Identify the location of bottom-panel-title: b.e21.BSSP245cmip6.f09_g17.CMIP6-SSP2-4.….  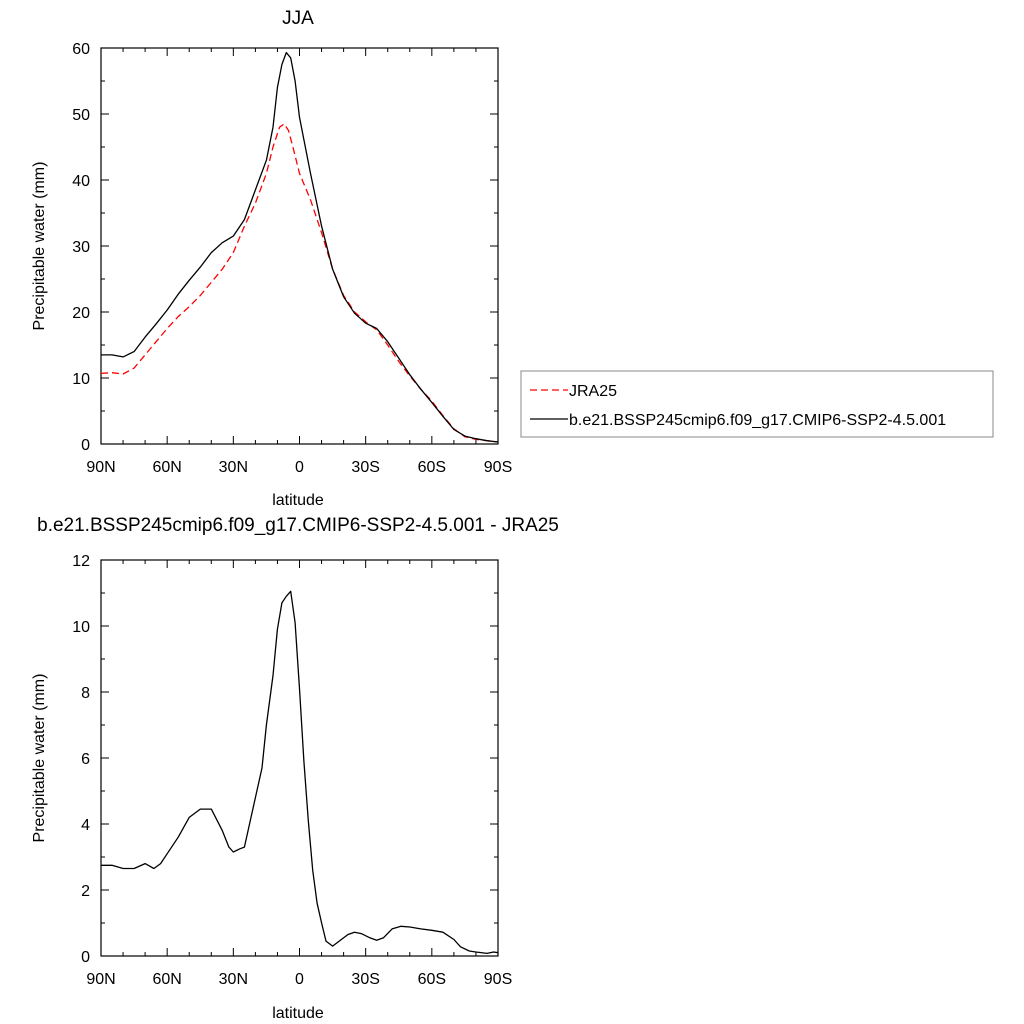
(298, 525).